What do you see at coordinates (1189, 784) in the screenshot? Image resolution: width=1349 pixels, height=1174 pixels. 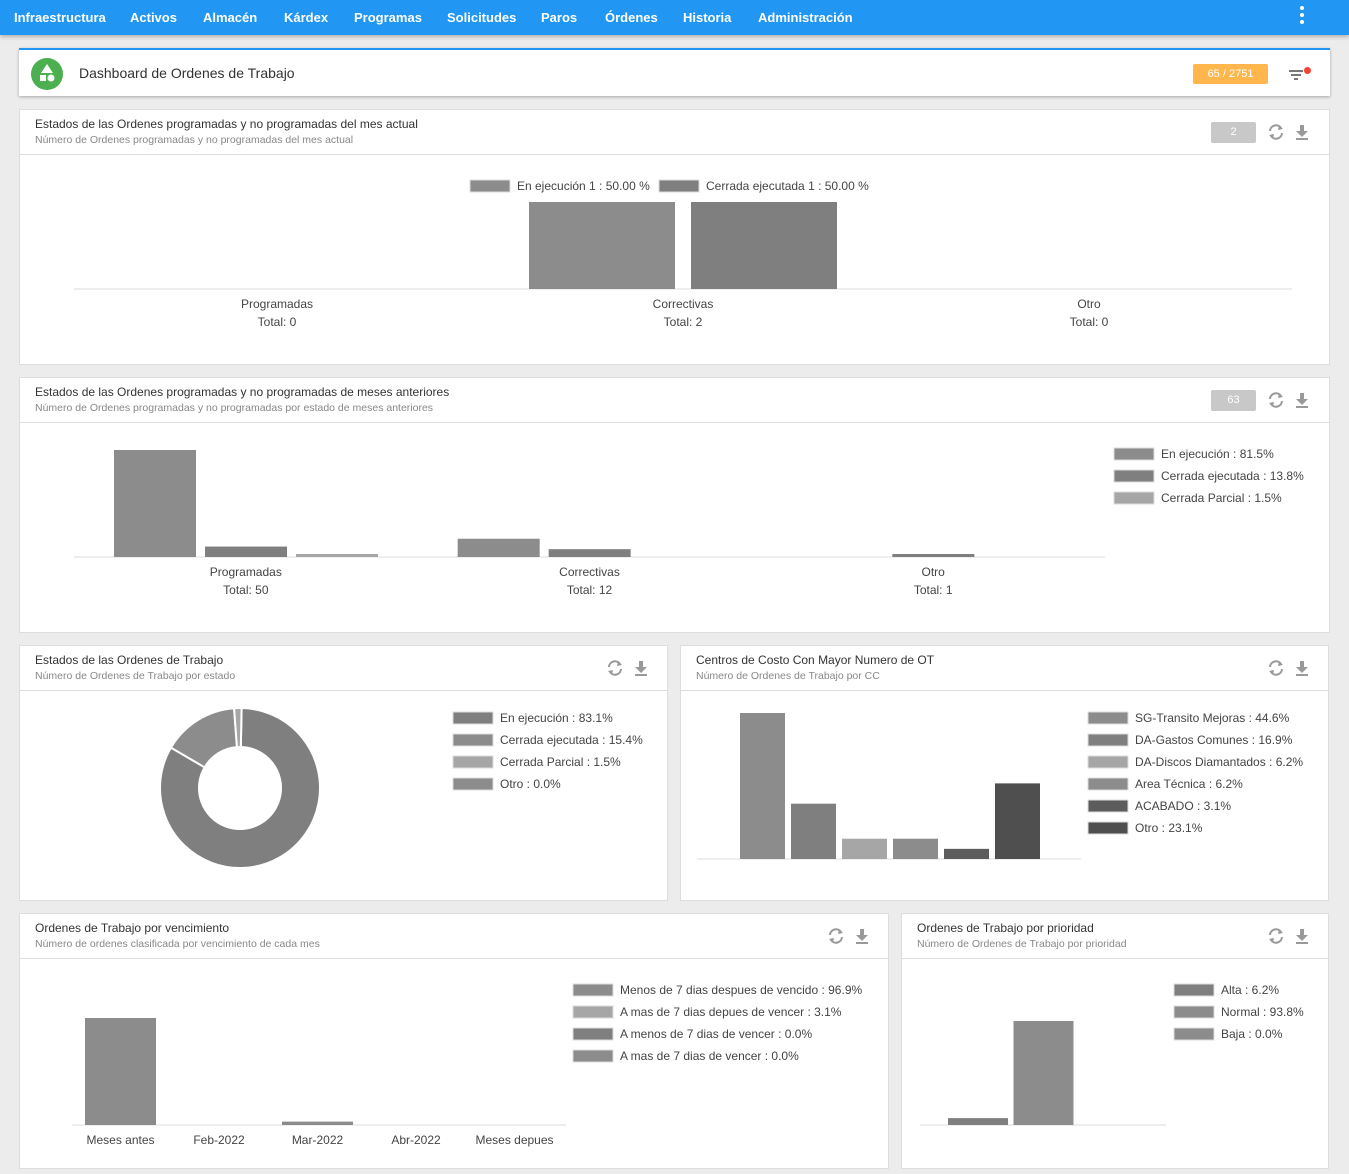 I see `legend-label: Area Técnica : 6.2%` at bounding box center [1189, 784].